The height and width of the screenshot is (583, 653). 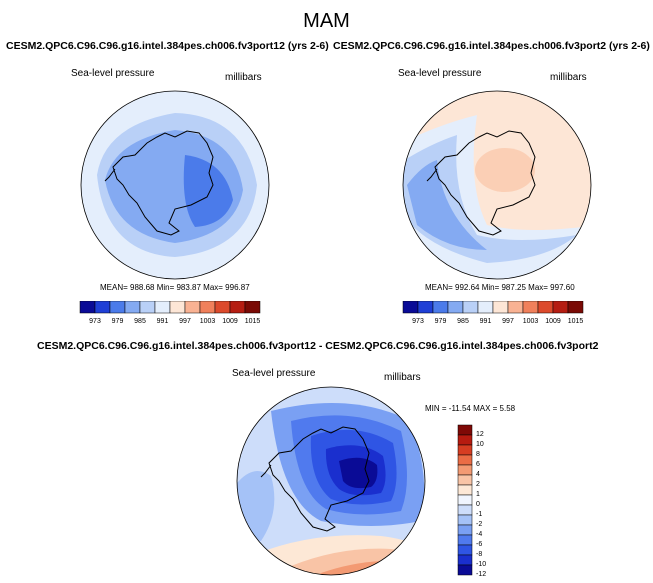 I want to click on panel-1-contour-band, so click(x=208, y=191).